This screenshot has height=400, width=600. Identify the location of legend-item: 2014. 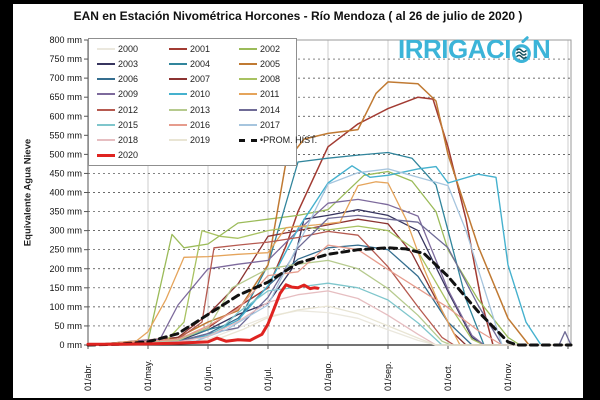
(278, 110).